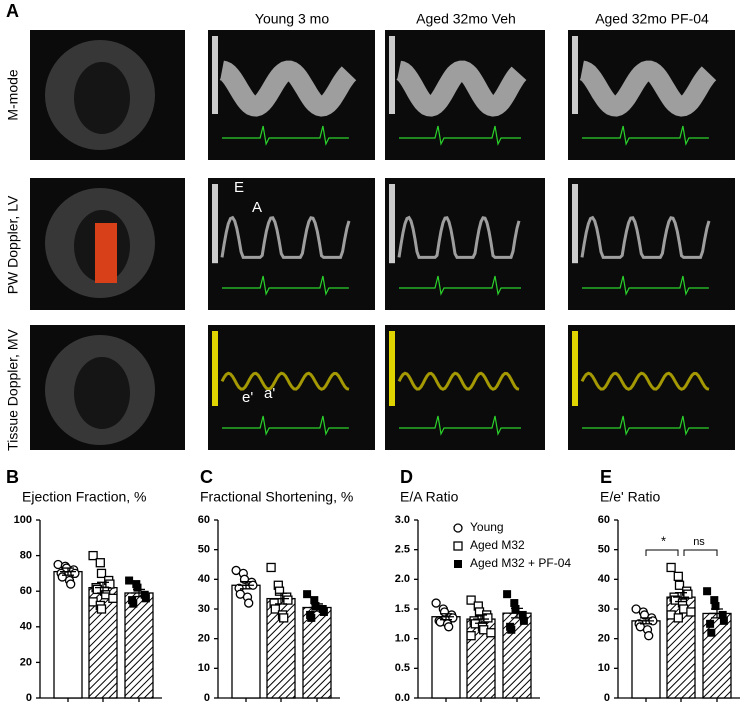 The width and height of the screenshot is (746, 709). What do you see at coordinates (13, 244) in the screenshot?
I see `row-label: PW Doppler, LV` at bounding box center [13, 244].